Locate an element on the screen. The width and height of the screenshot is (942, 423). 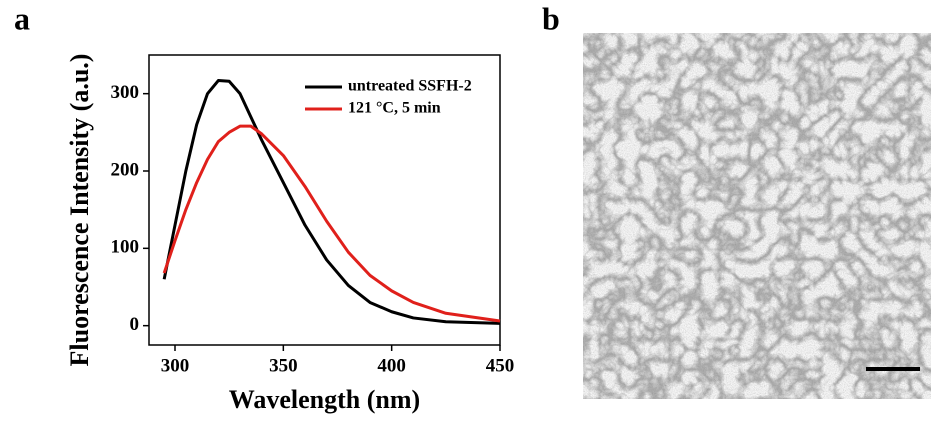
legend-label: 121 °C, 5 min is located at coordinates (394, 108).